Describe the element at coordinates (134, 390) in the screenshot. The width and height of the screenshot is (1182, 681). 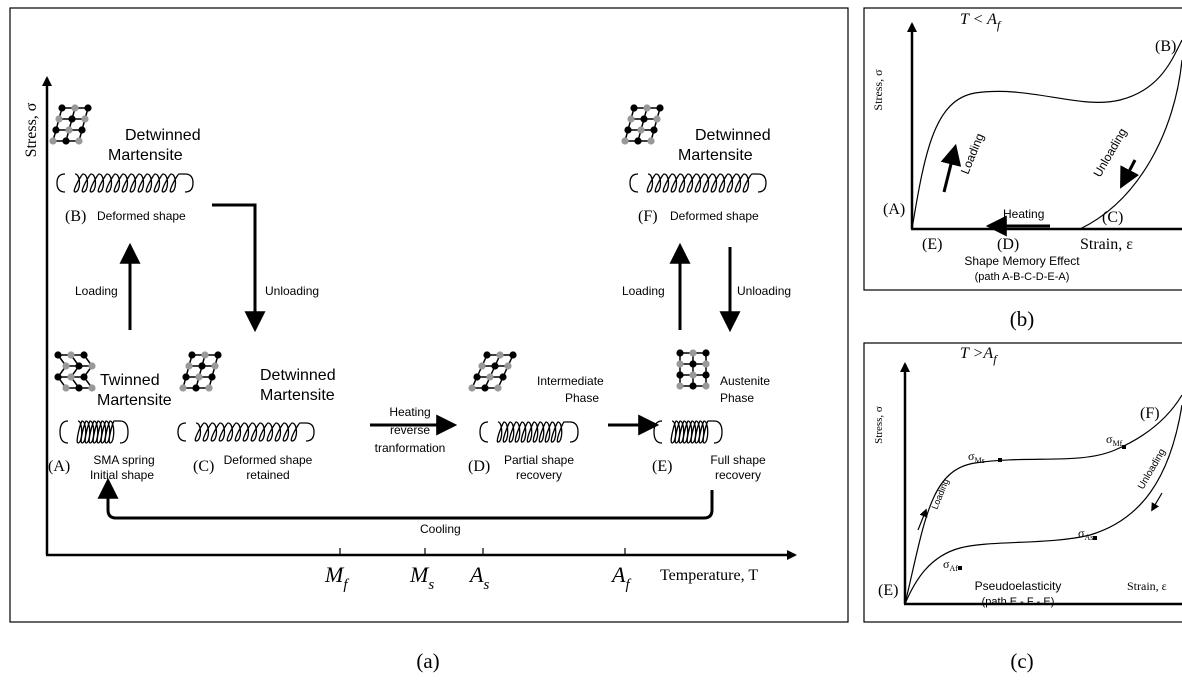
I see `phase-label: Twinned Martensite` at that location.